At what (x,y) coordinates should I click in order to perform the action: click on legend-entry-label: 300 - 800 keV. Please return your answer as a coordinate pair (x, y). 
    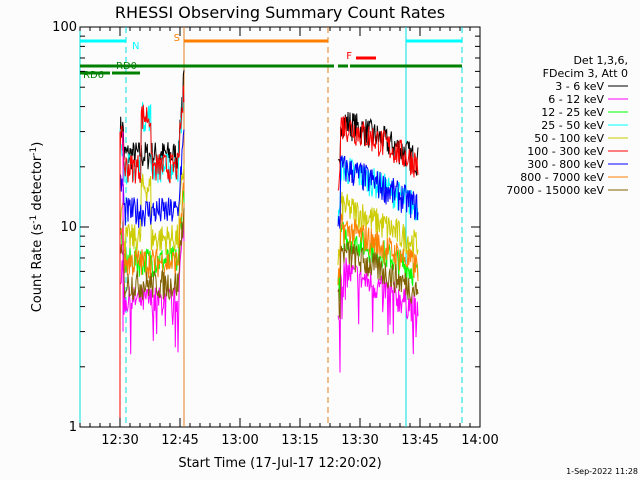
    Looking at the image, I should click on (565, 164).